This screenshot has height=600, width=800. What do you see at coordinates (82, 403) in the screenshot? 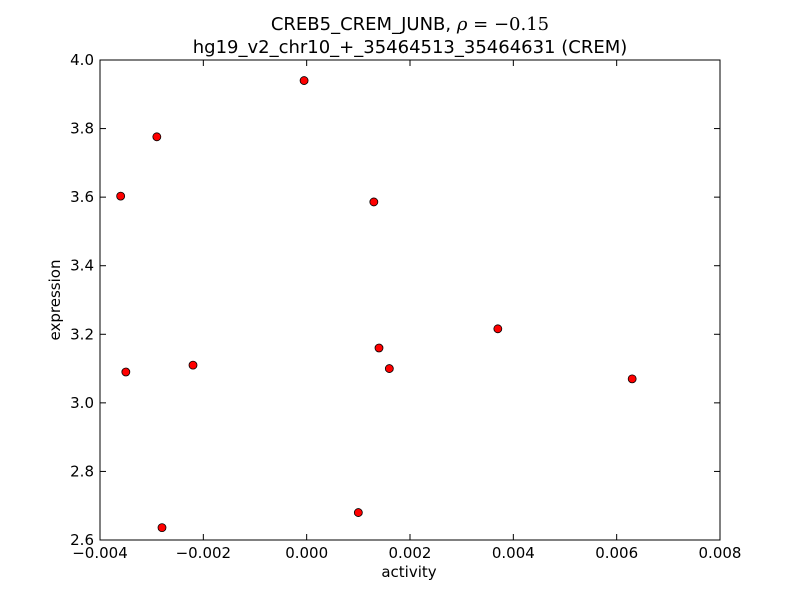
I see `y-tick-label: 3.0` at bounding box center [82, 403].